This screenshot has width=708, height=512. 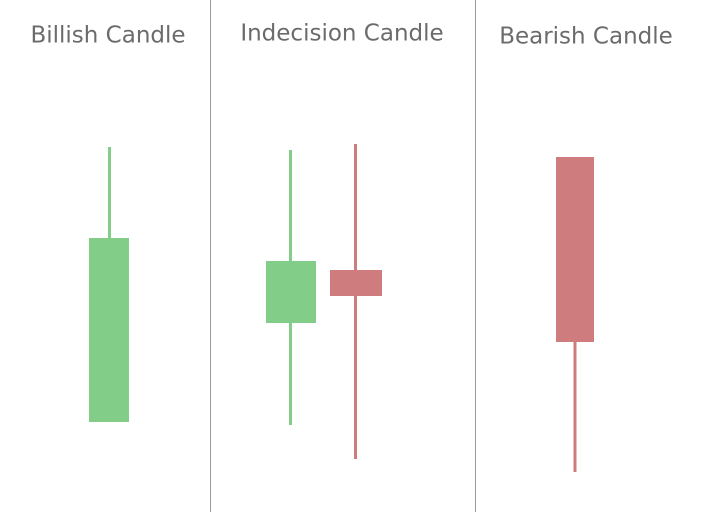 I want to click on panel-title: Indecision Candle, so click(x=341, y=34).